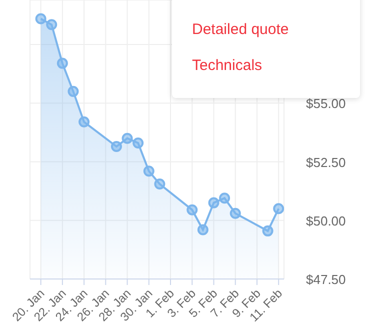 The height and width of the screenshot is (332, 369). Describe the element at coordinates (227, 66) in the screenshot. I see `annotation: Technicals` at that location.